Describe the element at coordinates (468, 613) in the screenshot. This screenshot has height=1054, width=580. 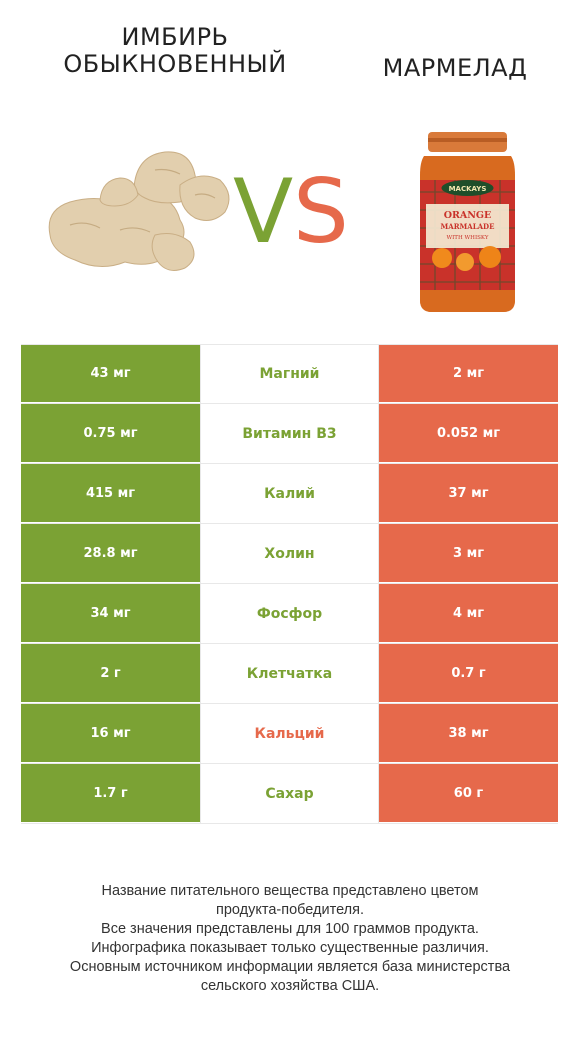
I see `right-value: 4 мг` at that location.